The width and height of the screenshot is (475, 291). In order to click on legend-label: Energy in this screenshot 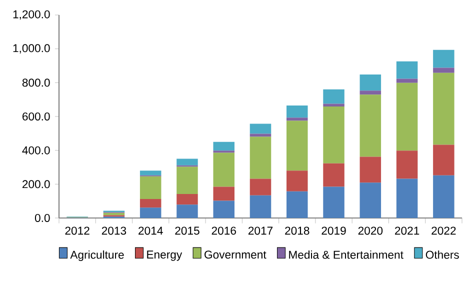, I will do `click(164, 255)`.